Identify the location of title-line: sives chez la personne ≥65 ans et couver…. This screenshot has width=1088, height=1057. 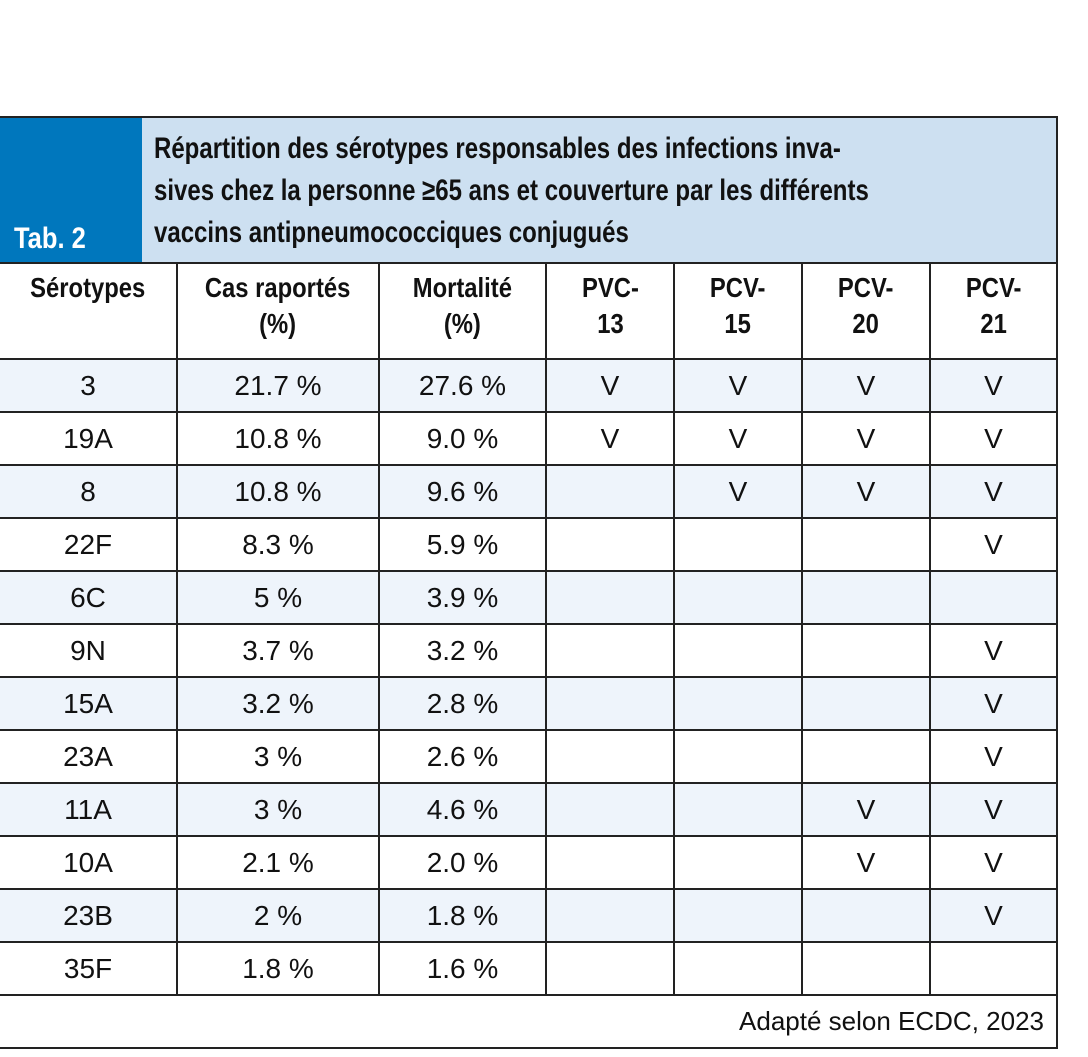
(511, 190).